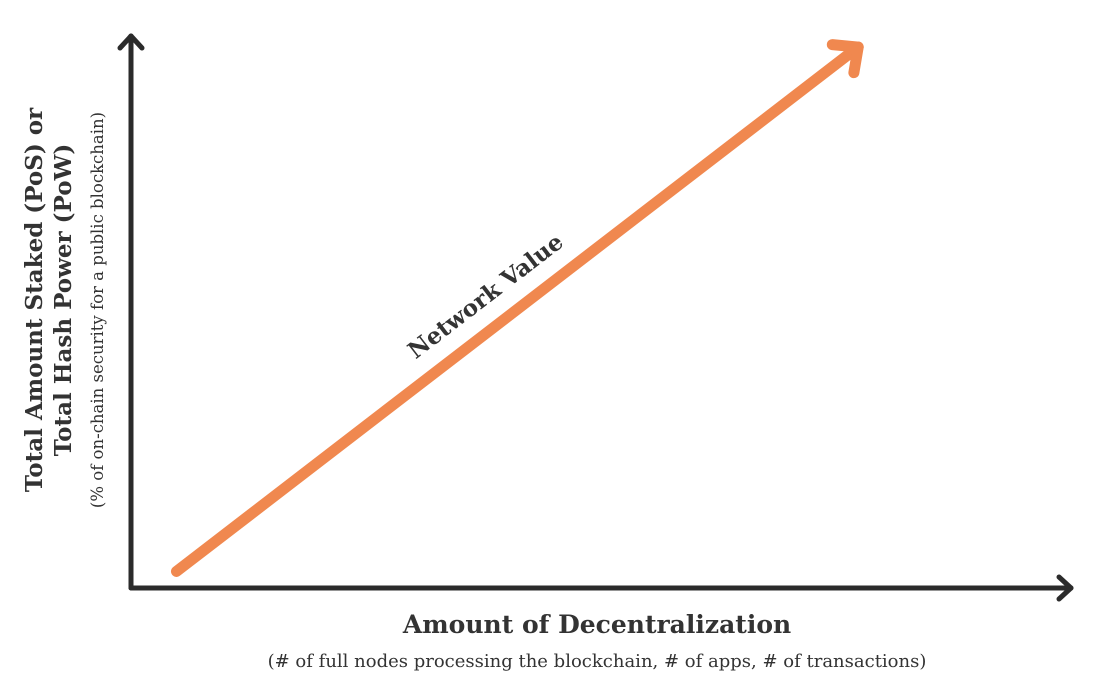 The width and height of the screenshot is (1100, 695). Describe the element at coordinates (63, 300) in the screenshot. I see `y-axis-title-line-2: Total Hash Power (PoW)` at that location.